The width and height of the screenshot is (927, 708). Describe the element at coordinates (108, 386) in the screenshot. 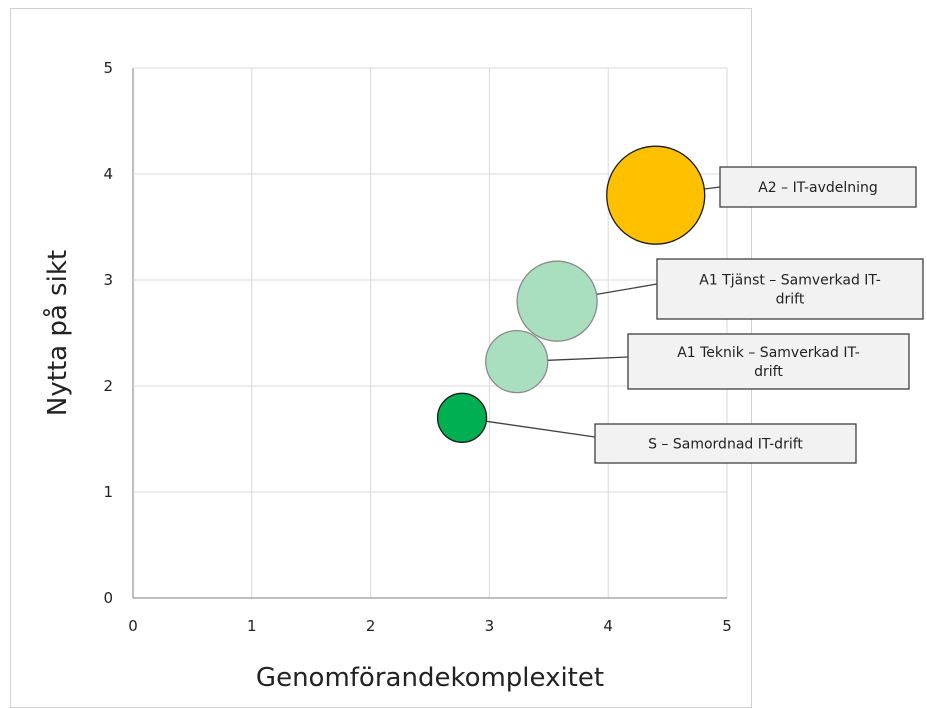

I see `y-tick-label: 2` at that location.